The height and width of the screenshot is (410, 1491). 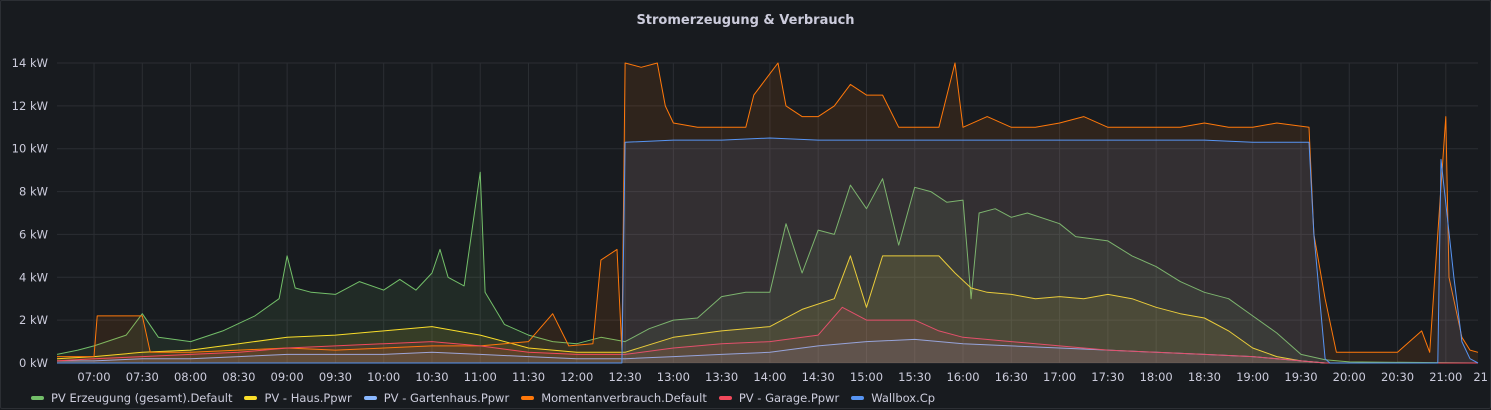 What do you see at coordinates (576, 377) in the screenshot?
I see `x-tick-label: 12:00` at bounding box center [576, 377].